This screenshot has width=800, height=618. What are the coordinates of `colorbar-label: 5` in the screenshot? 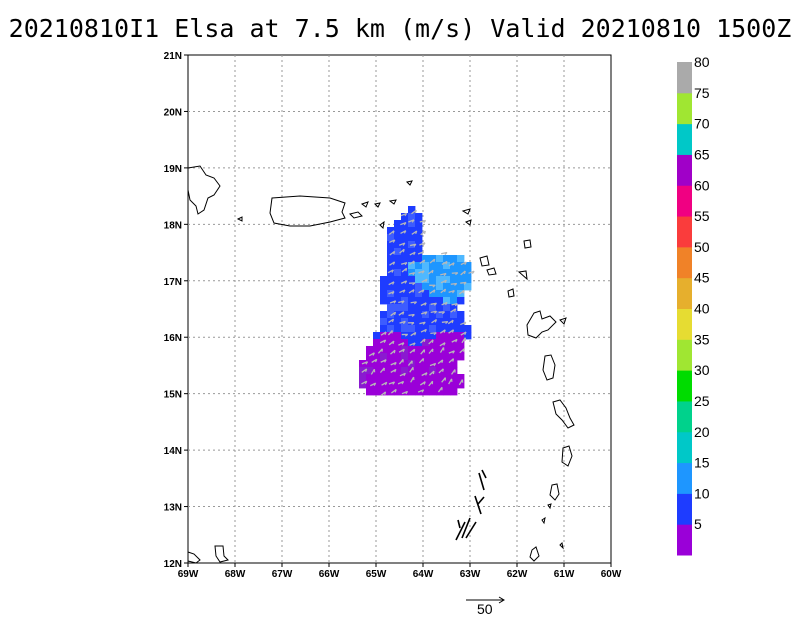 It's located at (698, 524).